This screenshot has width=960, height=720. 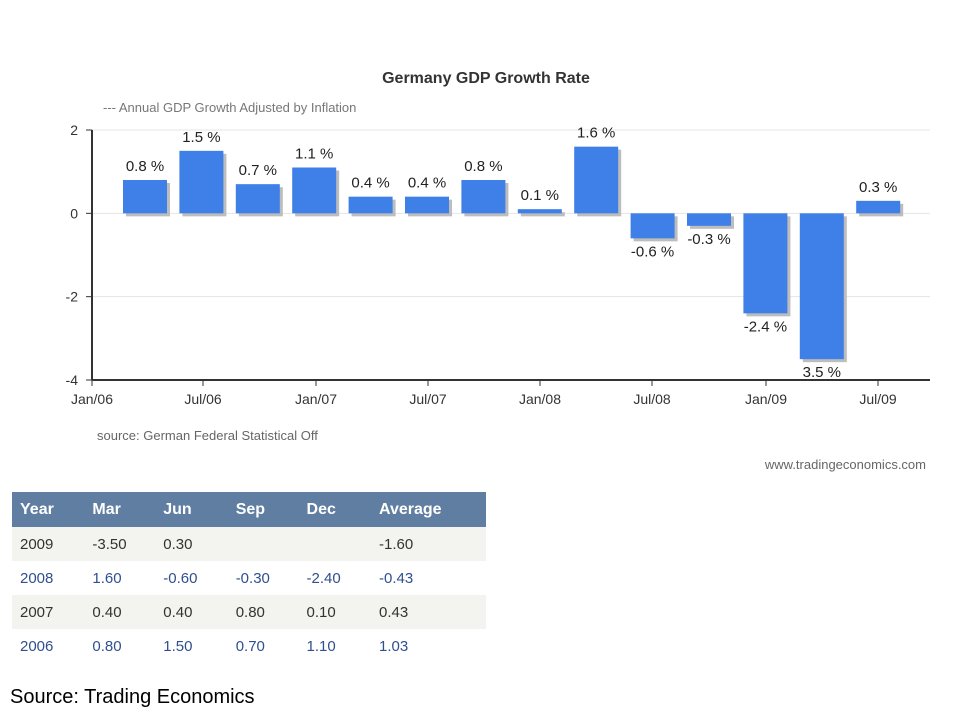 I want to click on table-cell: 2008, so click(x=48, y=578).